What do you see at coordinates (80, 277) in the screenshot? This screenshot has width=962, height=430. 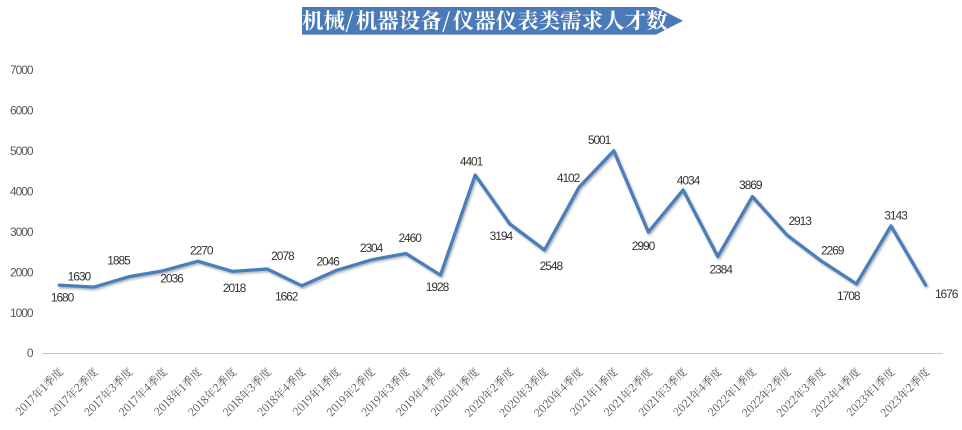 I see `svg-text: 1630` at bounding box center [80, 277].